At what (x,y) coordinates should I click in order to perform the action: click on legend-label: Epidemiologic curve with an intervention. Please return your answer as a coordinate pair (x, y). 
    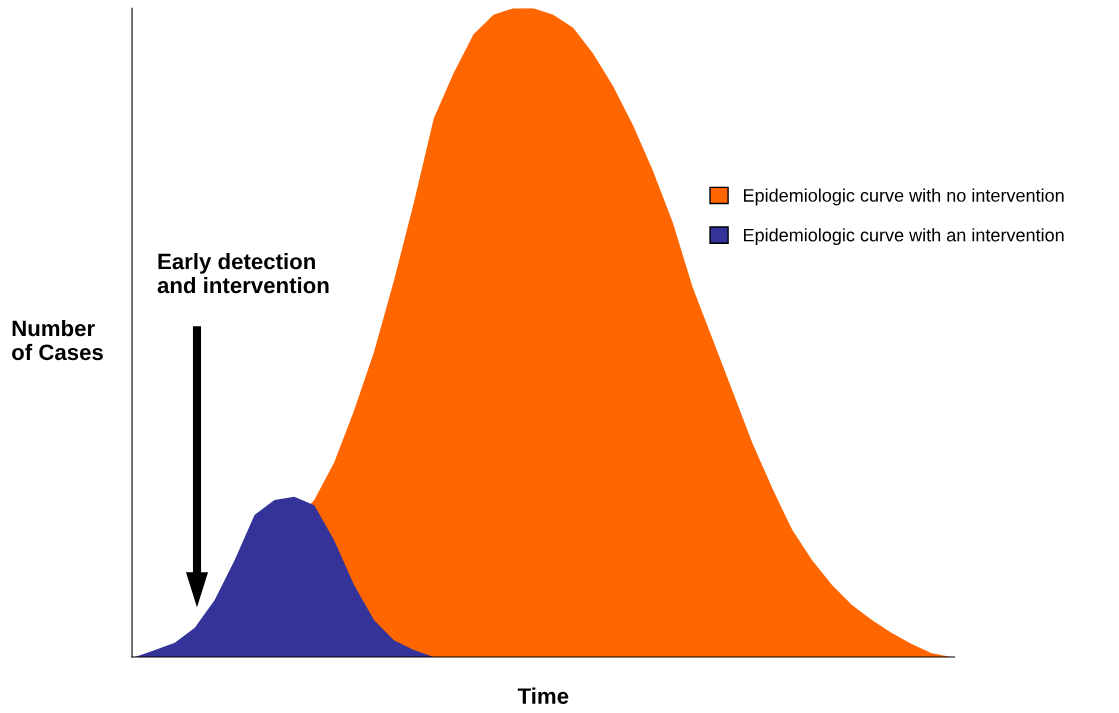
    Looking at the image, I should click on (904, 237).